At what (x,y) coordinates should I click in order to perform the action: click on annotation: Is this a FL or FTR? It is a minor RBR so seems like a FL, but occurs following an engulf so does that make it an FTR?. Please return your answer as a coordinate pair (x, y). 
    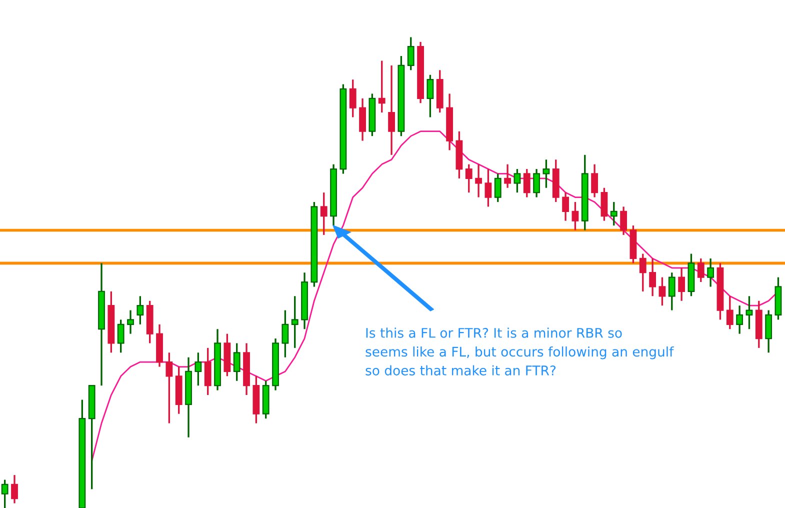
    Looking at the image, I should click on (520, 352).